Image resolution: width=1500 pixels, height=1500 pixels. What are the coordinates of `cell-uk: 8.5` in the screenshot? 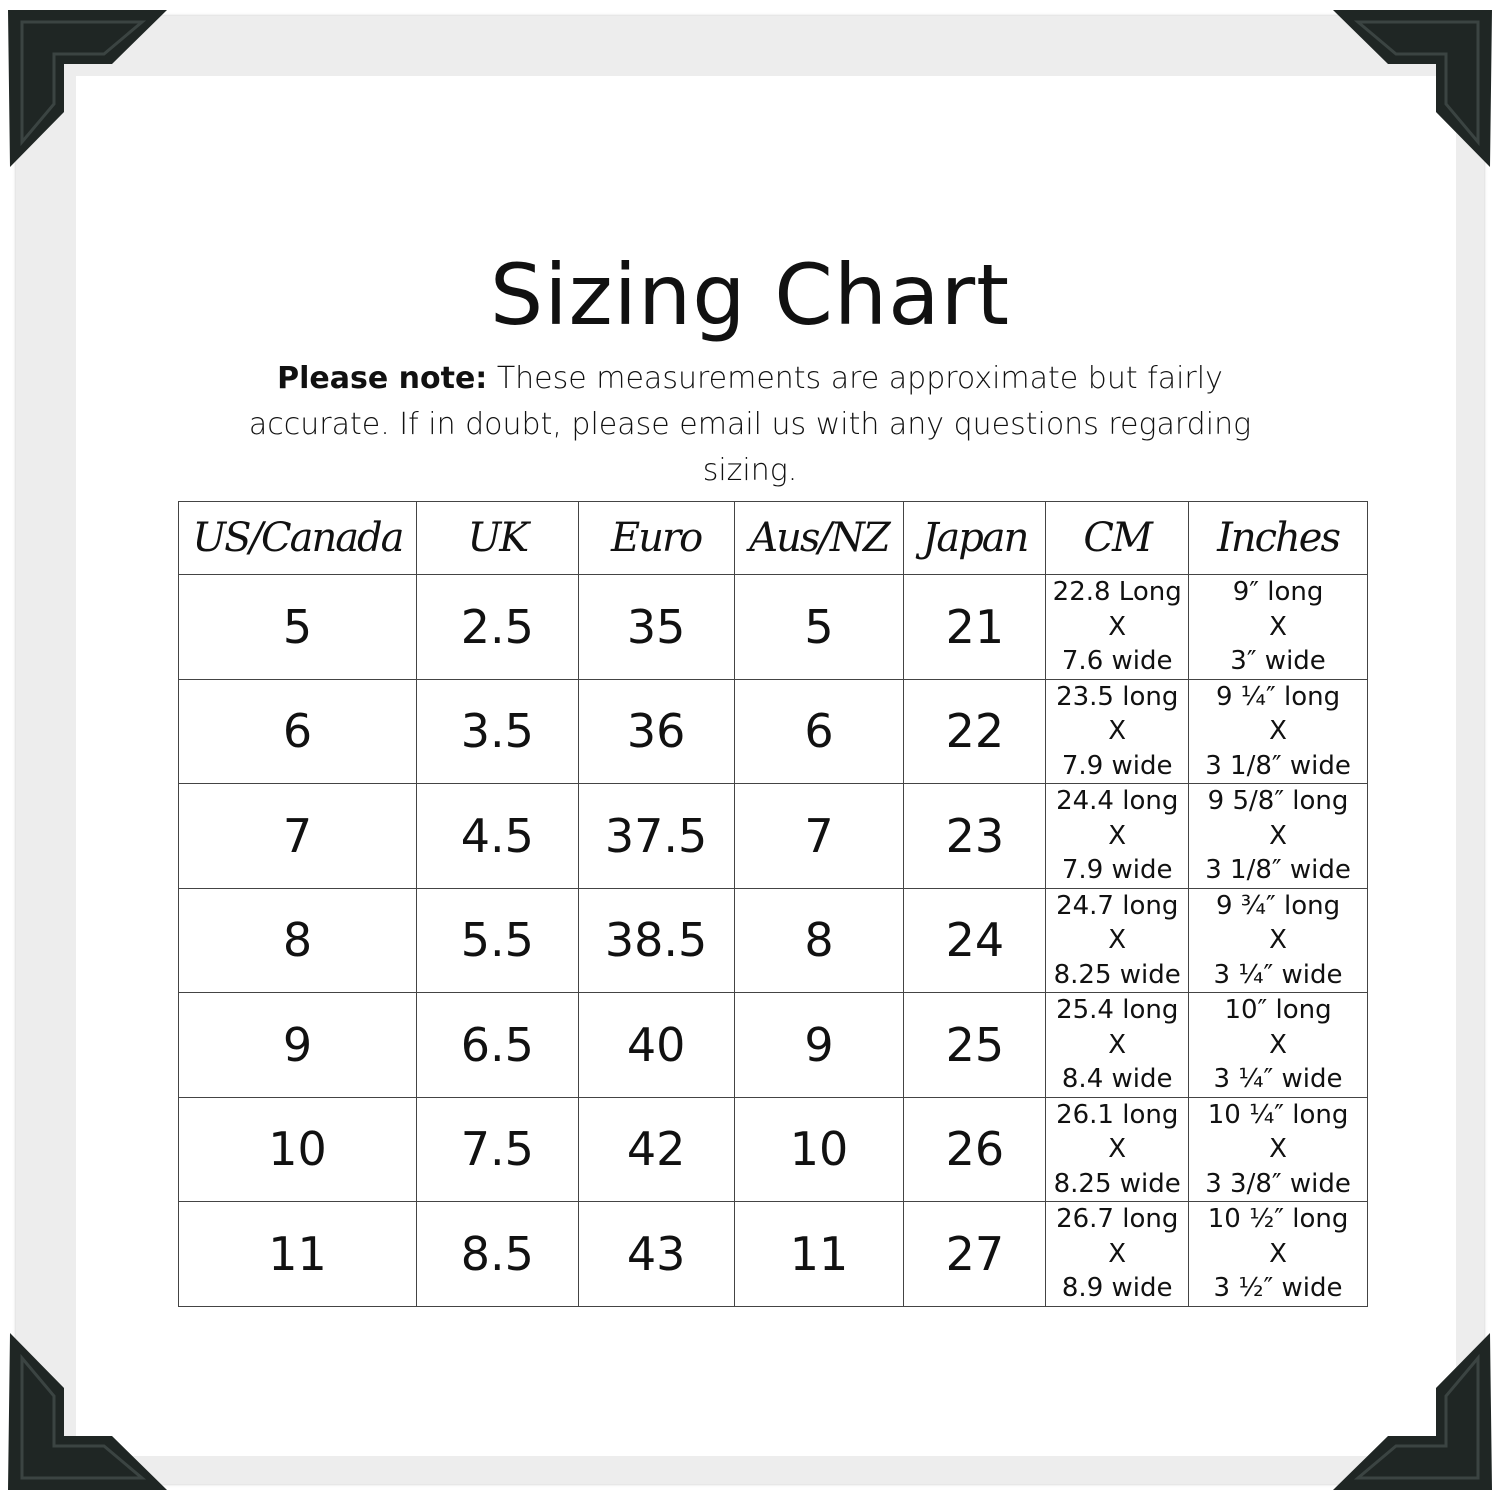 It's located at (497, 1254).